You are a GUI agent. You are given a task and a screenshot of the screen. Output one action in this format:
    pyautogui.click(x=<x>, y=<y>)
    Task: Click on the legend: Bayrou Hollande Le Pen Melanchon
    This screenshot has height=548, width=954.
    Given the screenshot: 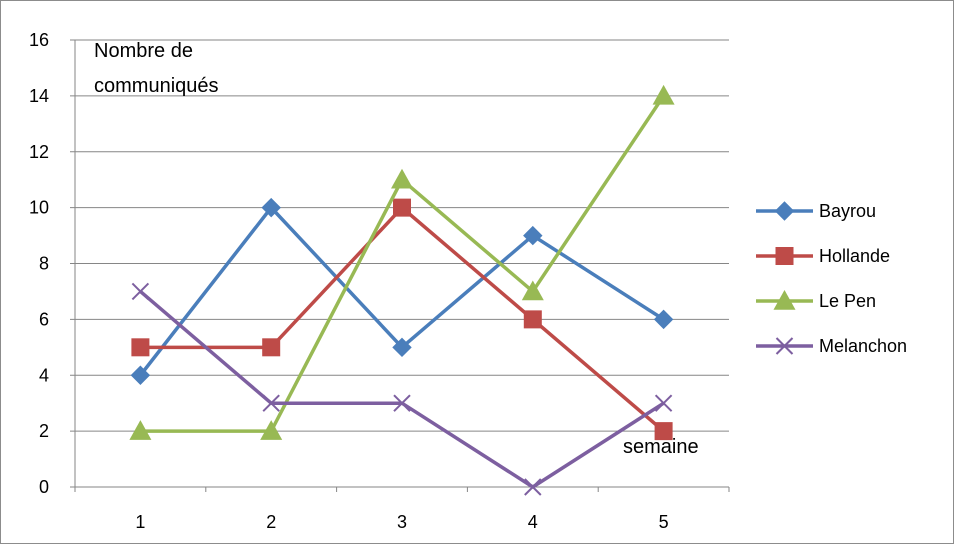 What is the action you would take?
    pyautogui.click(x=831, y=278)
    